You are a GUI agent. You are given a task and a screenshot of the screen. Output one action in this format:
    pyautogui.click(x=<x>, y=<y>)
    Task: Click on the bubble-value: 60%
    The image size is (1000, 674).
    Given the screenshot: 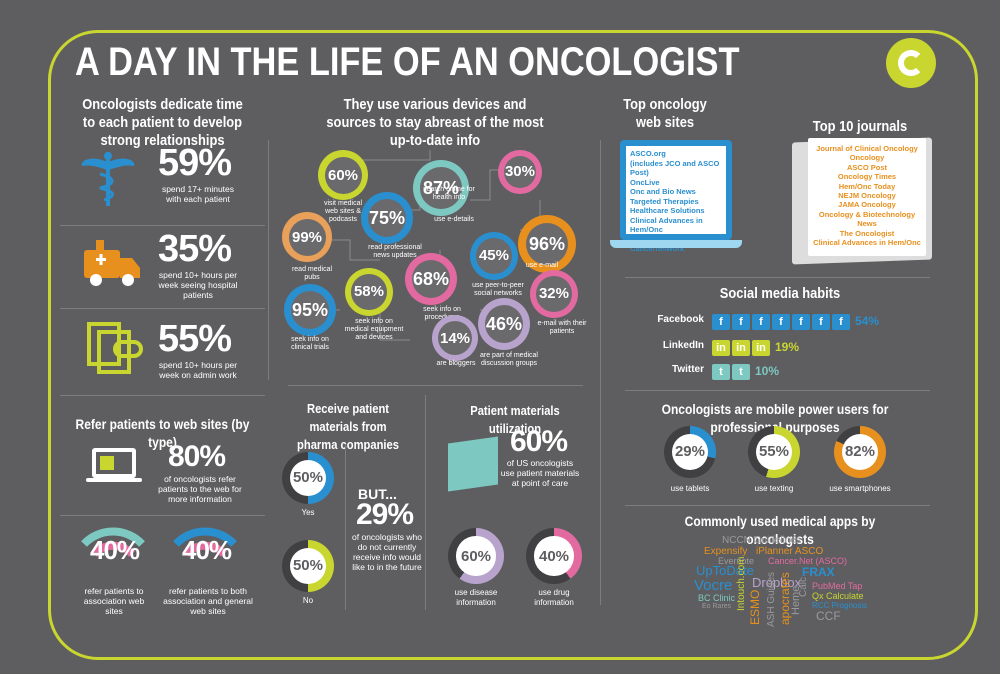 What is the action you would take?
    pyautogui.click(x=343, y=175)
    